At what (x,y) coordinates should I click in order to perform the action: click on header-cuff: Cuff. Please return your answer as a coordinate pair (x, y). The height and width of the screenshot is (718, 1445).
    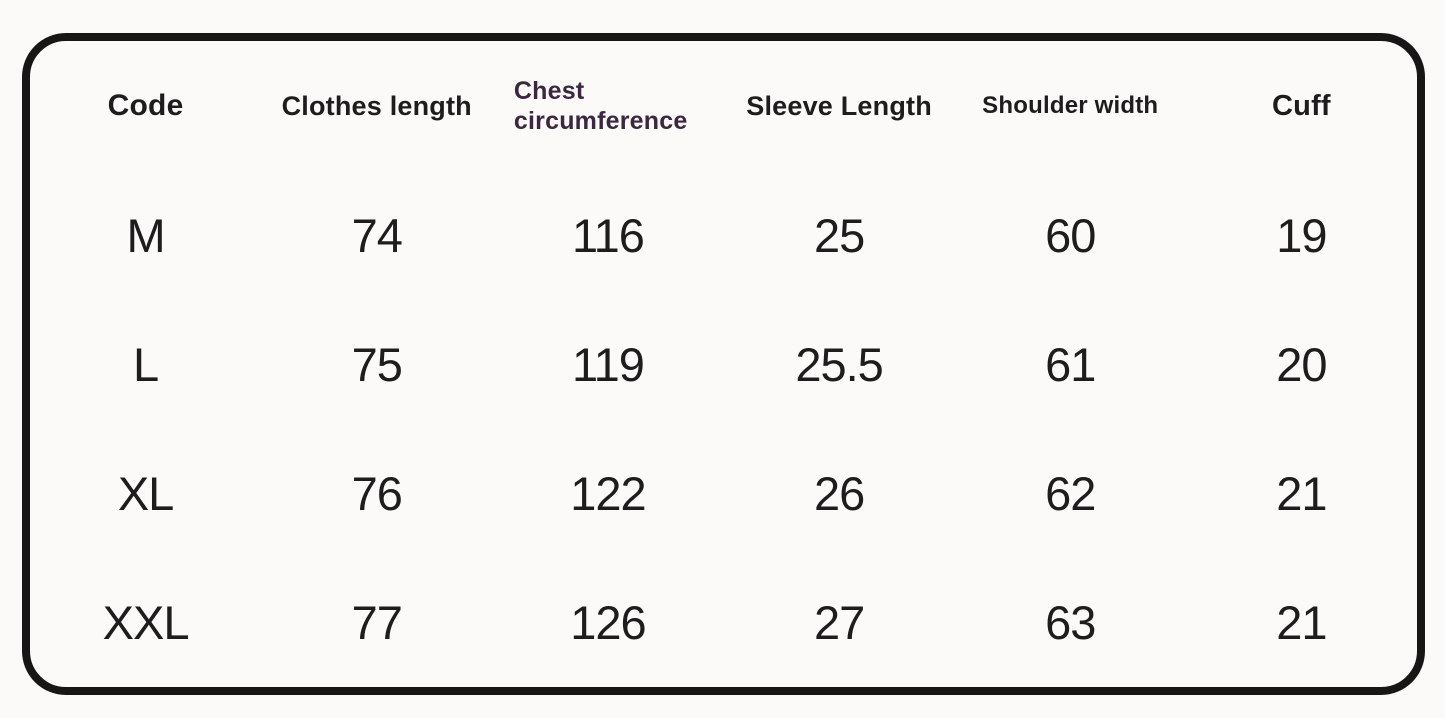
    Looking at the image, I should click on (1301, 105).